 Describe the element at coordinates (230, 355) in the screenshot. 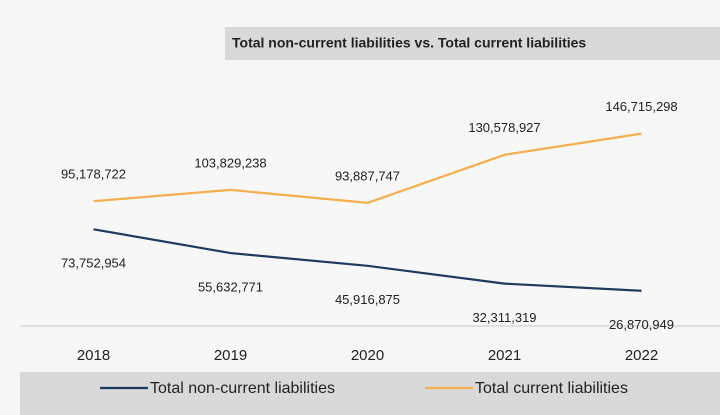

I see `x-tick-label: 2019` at that location.